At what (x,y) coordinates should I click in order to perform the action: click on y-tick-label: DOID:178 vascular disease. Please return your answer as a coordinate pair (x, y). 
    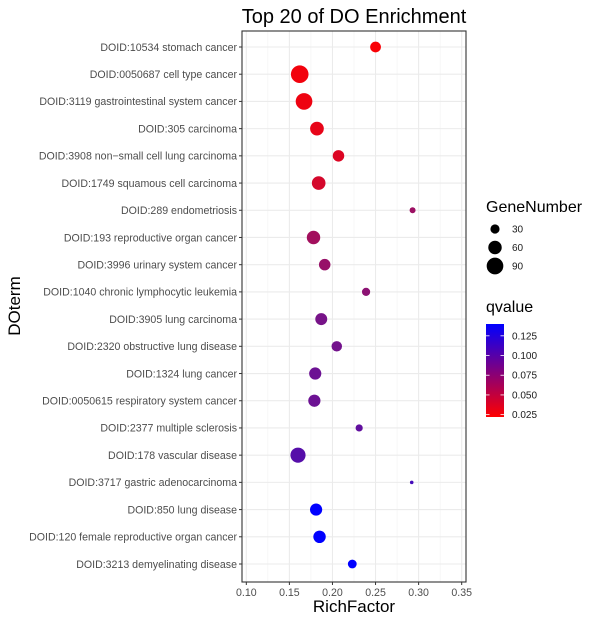
    Looking at the image, I should click on (172, 456).